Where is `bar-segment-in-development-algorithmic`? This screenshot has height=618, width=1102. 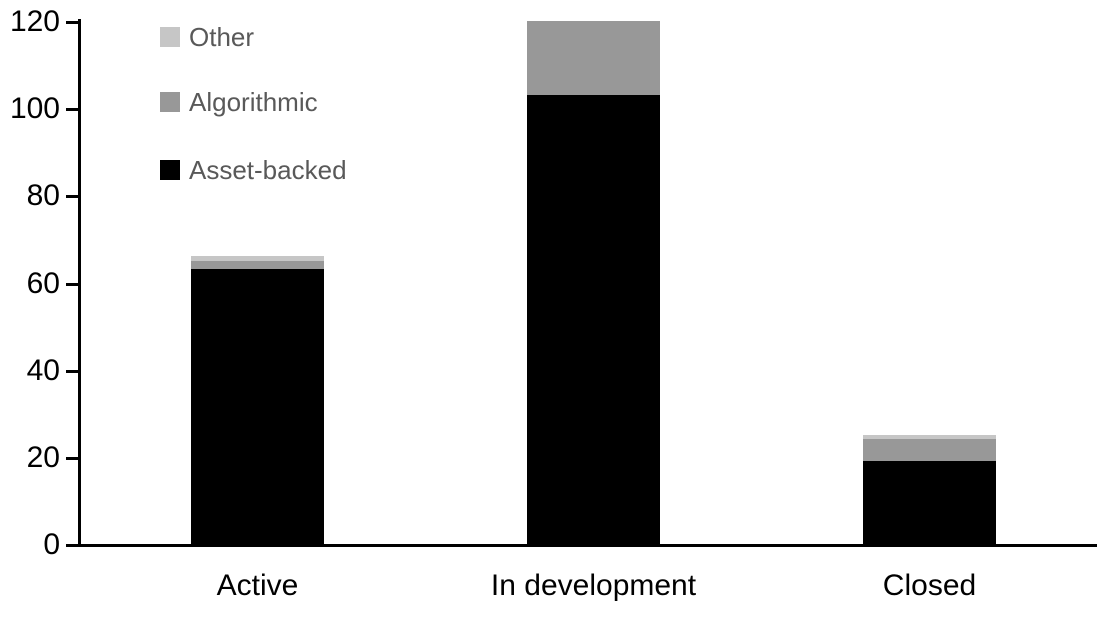
bar-segment-in-development-algorithmic is located at coordinates (593, 58).